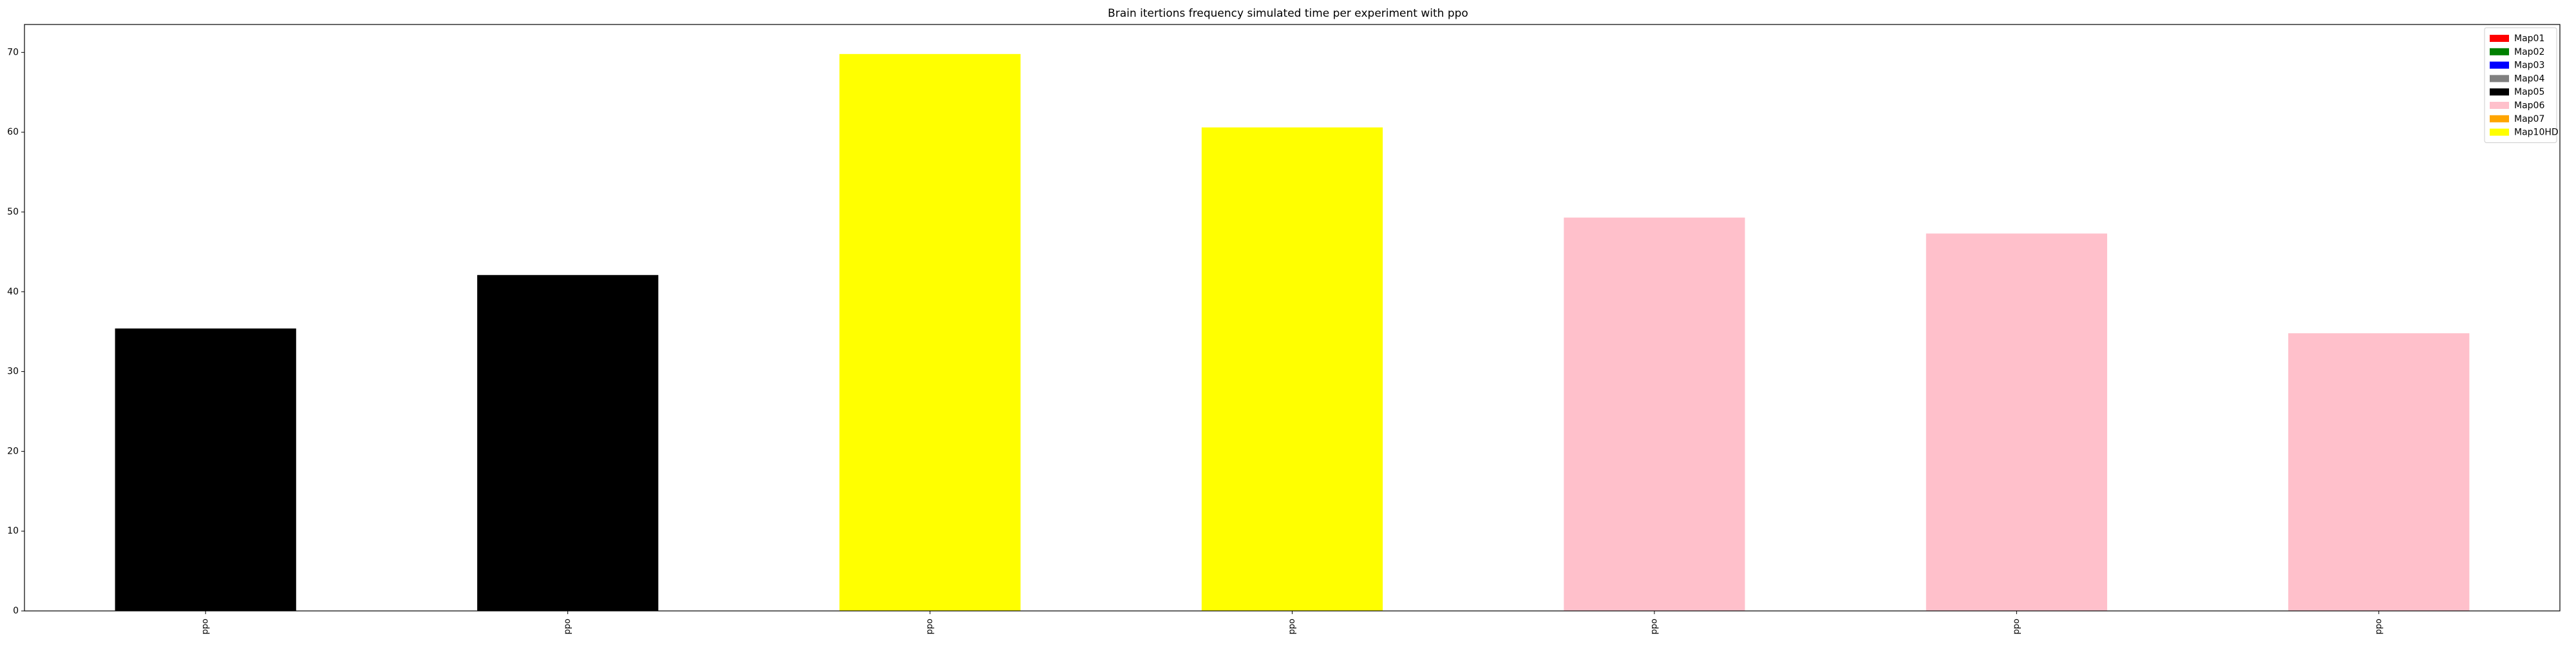 Image resolution: width=2576 pixels, height=647 pixels. Describe the element at coordinates (13, 372) in the screenshot. I see `y-tick-label: 30` at that location.